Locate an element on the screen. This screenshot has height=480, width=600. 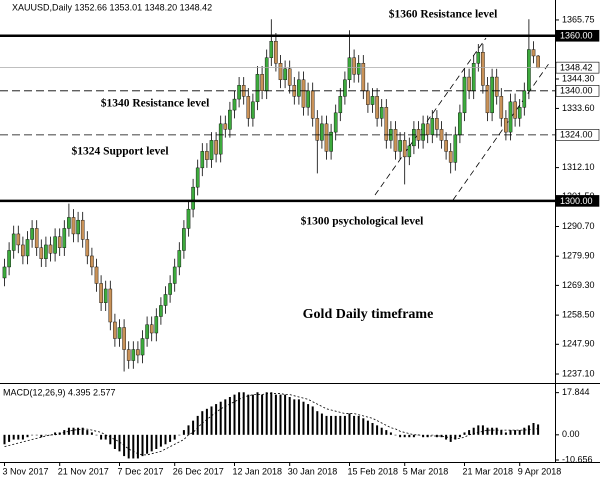
y-tick-label: 1365.75 is located at coordinates (578, 19).